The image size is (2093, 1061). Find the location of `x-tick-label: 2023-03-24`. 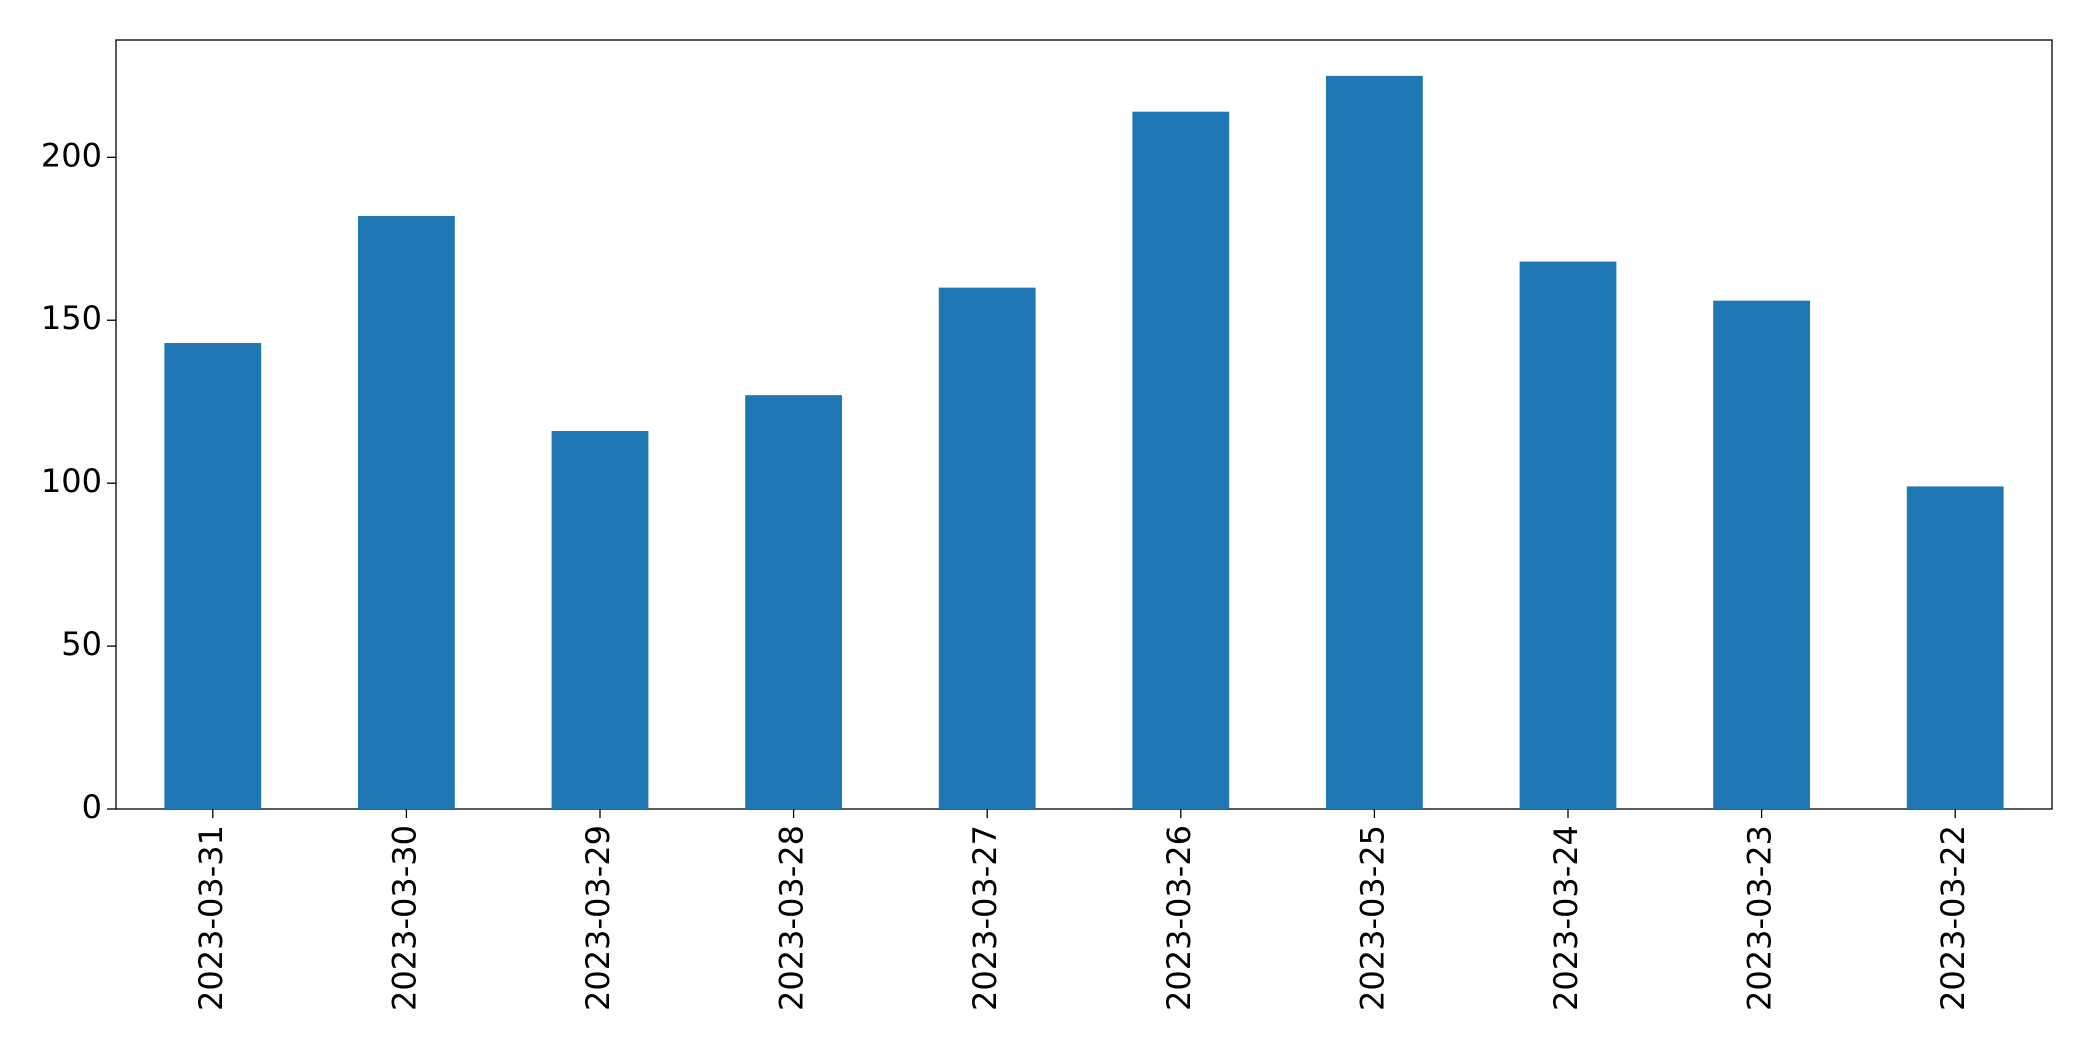

x-tick-label: 2023-03-24 is located at coordinates (1566, 918).